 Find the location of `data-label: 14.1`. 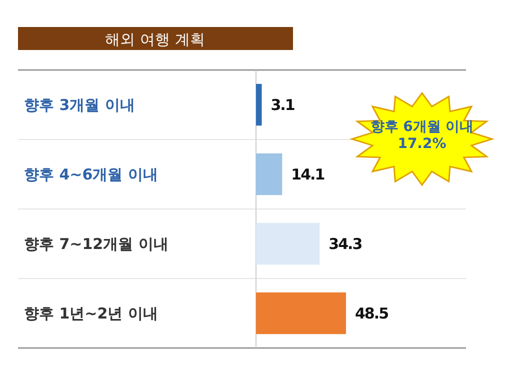

data-label: 14.1 is located at coordinates (308, 175).